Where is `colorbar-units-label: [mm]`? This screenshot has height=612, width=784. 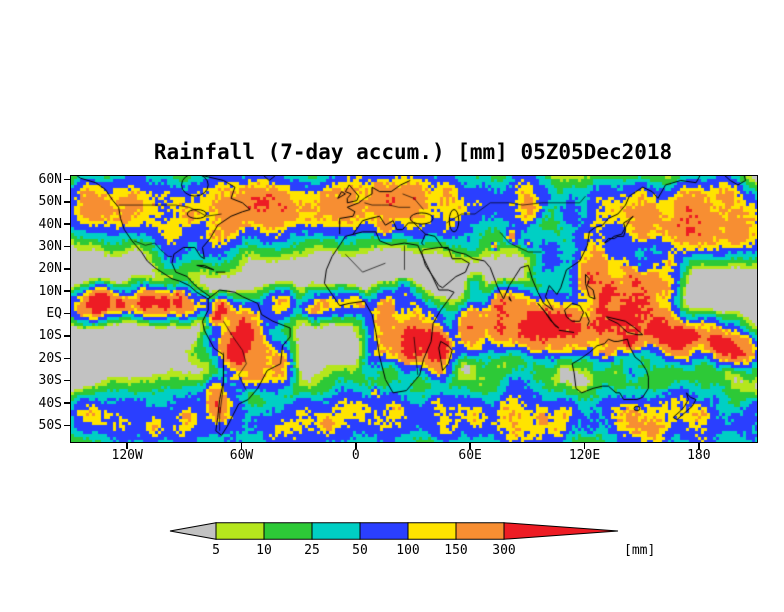
colorbar-units-label: [mm] is located at coordinates (640, 550).